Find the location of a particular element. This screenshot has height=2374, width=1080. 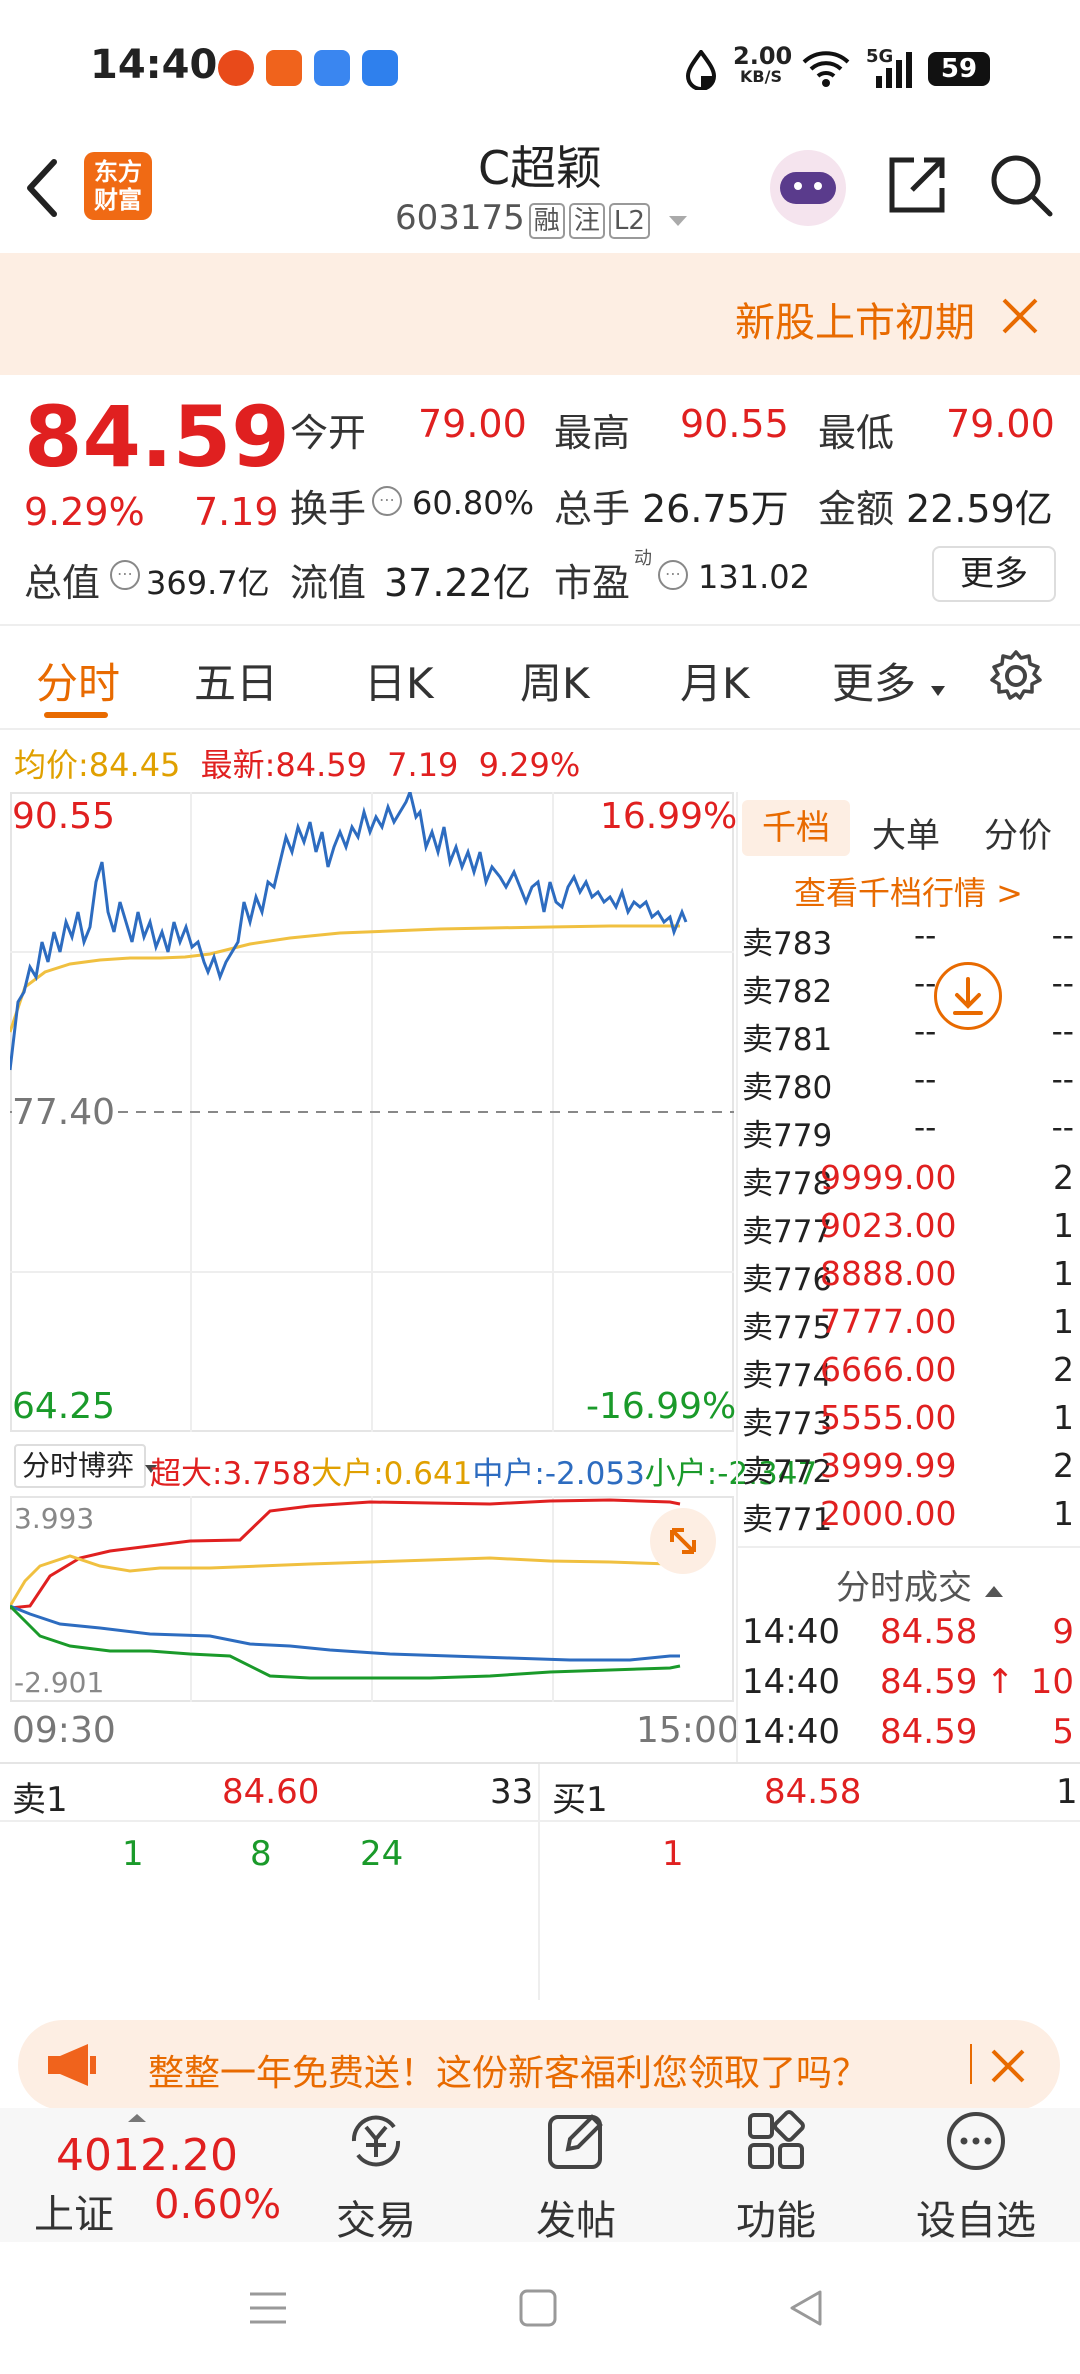

view-levels-link: 查看千档行情 > is located at coordinates (908, 893).